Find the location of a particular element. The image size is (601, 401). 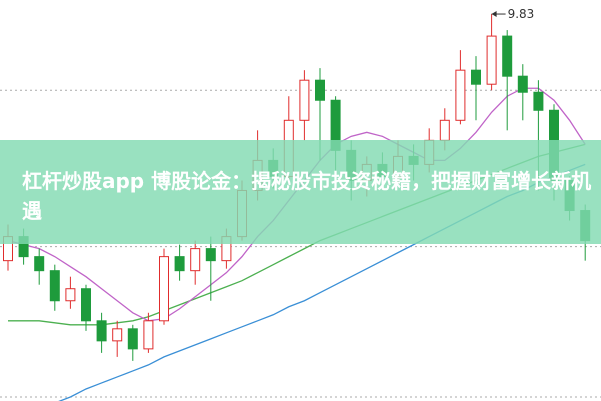

annotation-arrow is located at coordinates (494, 14).